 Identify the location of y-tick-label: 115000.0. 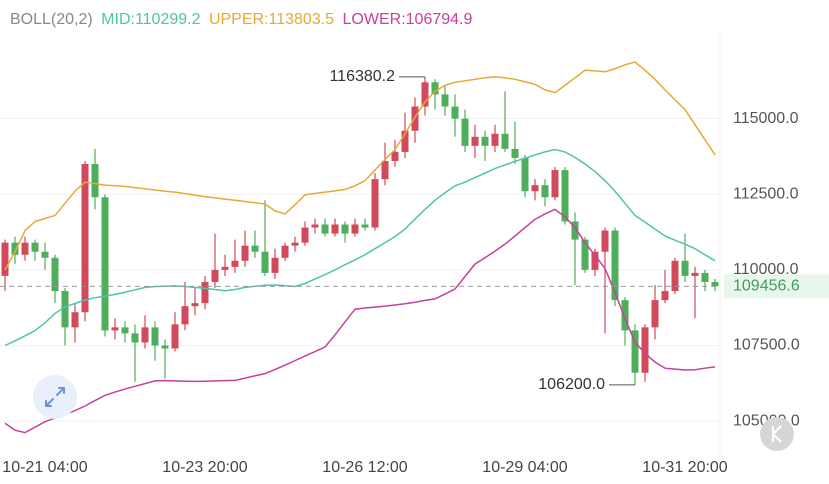
(766, 118).